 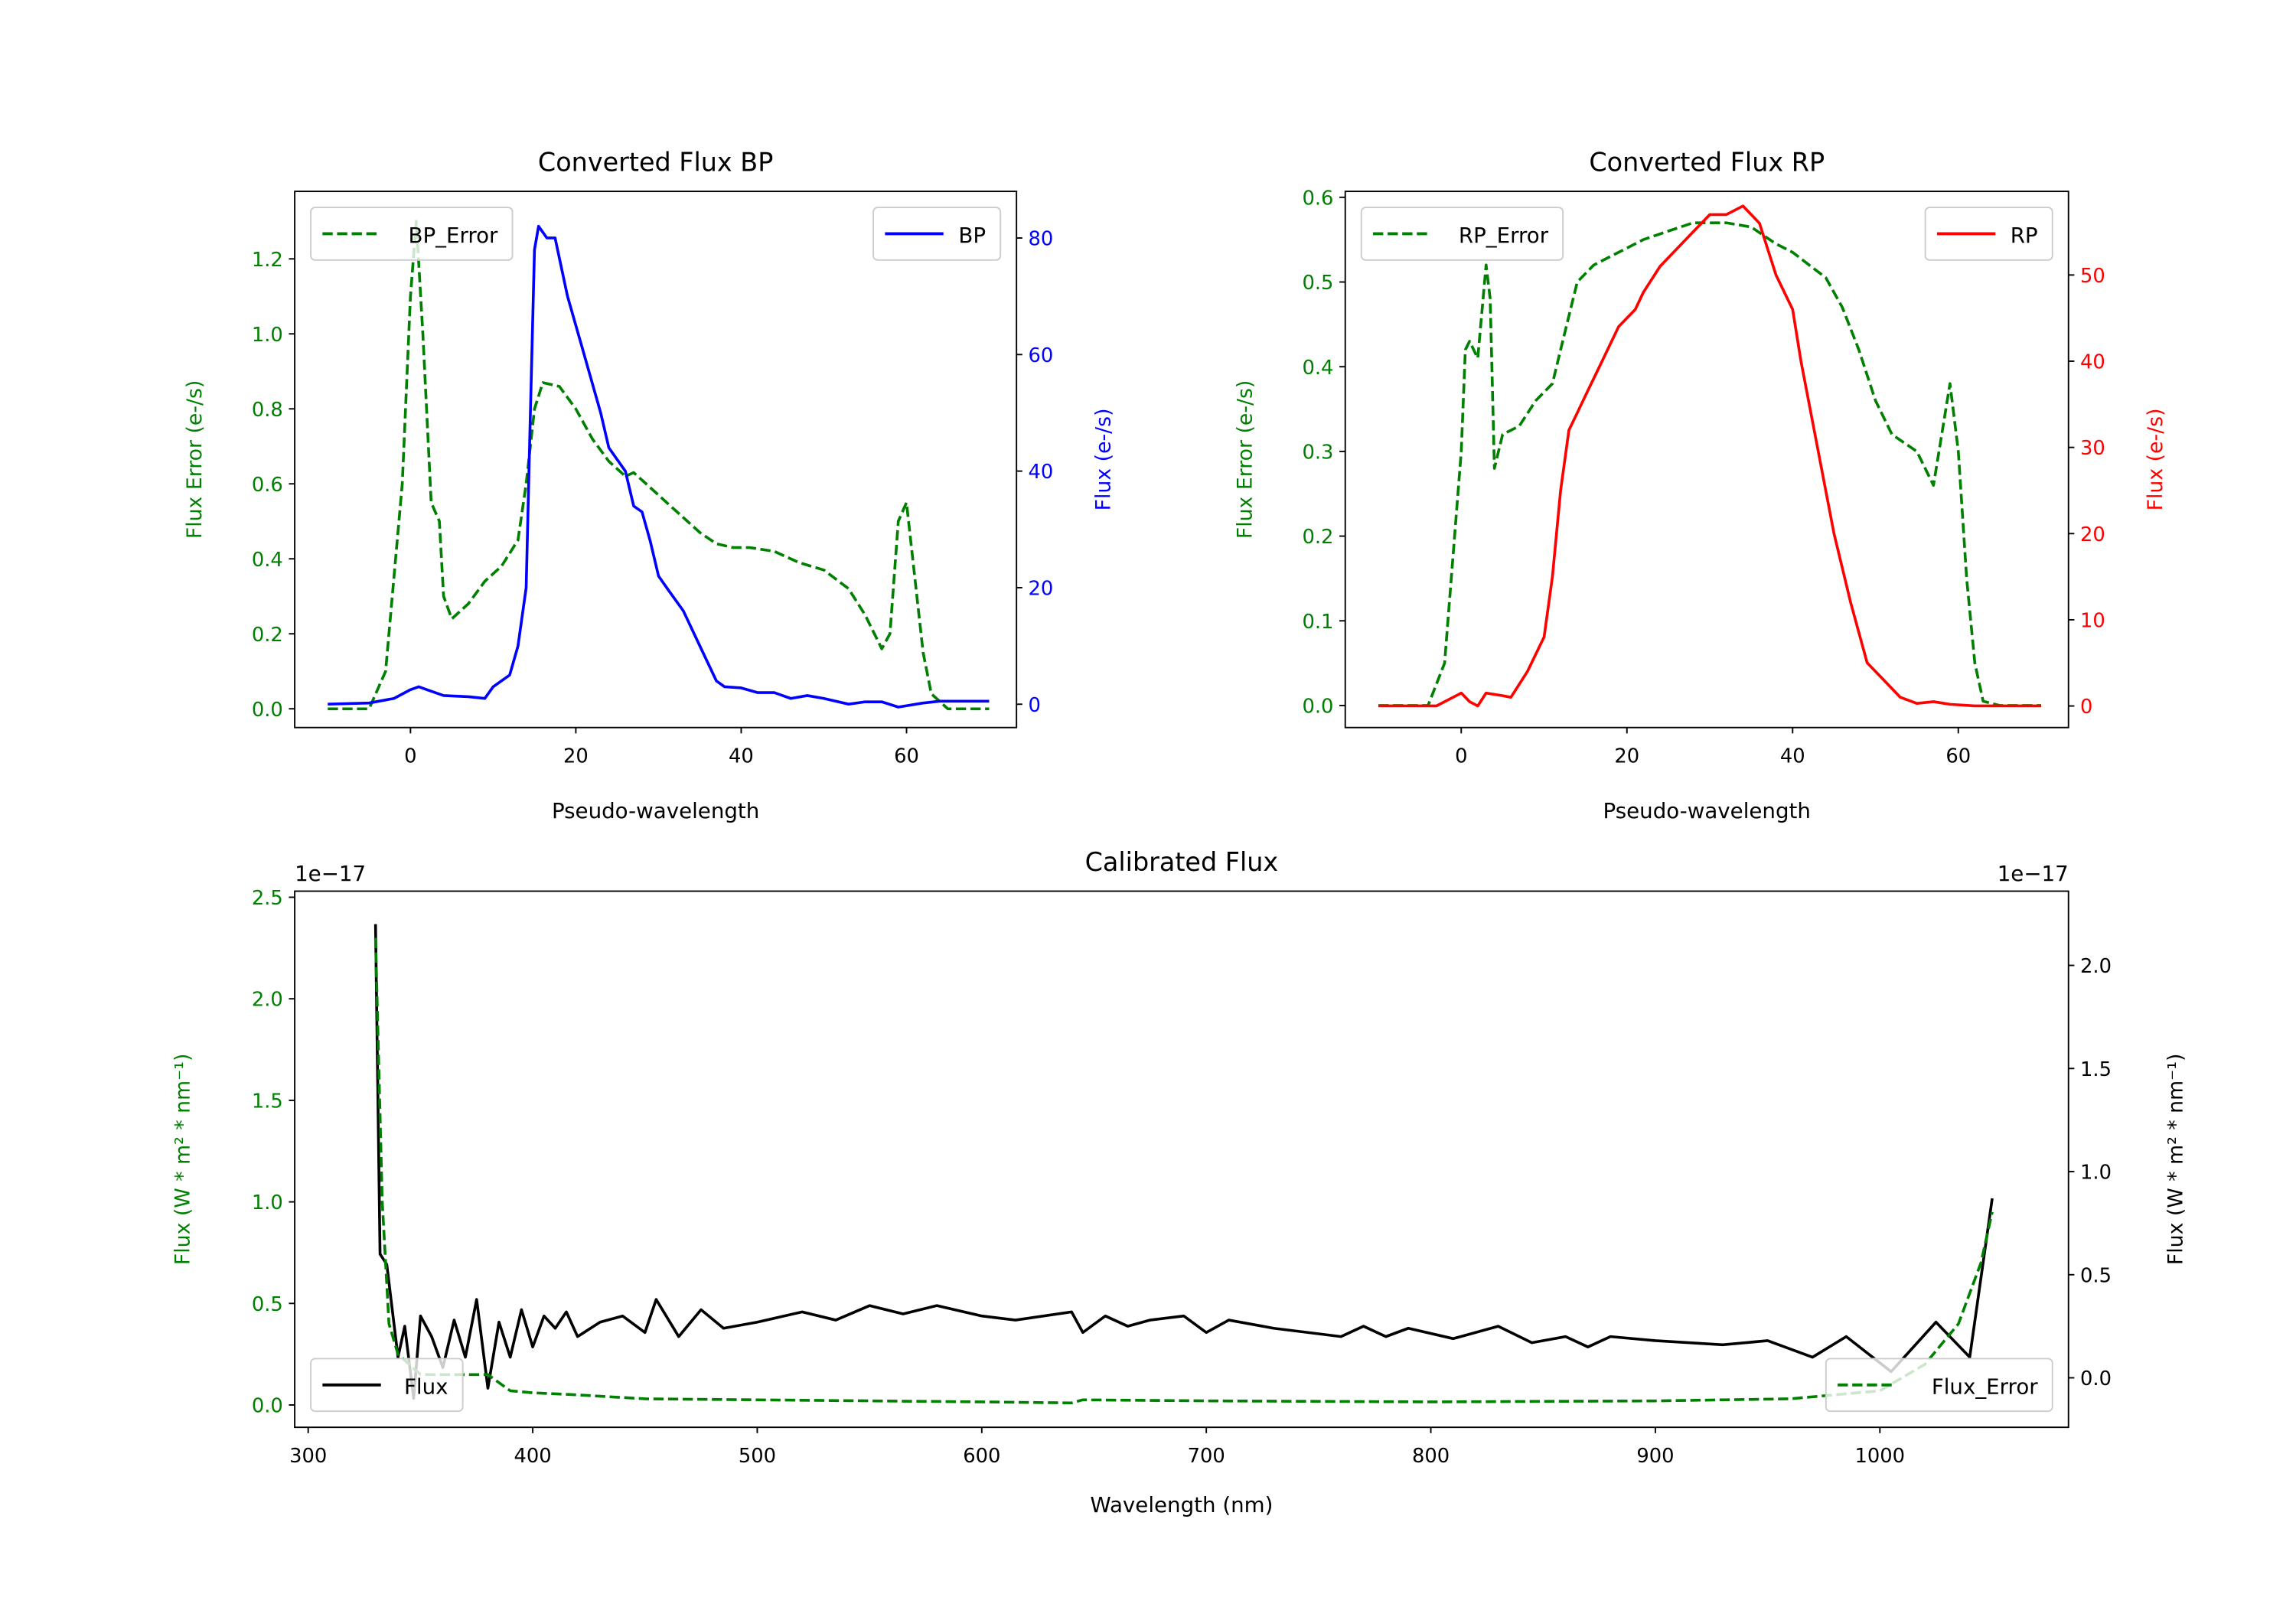 What do you see at coordinates (1988, 234) in the screenshot?
I see `legend-rp: RP` at bounding box center [1988, 234].